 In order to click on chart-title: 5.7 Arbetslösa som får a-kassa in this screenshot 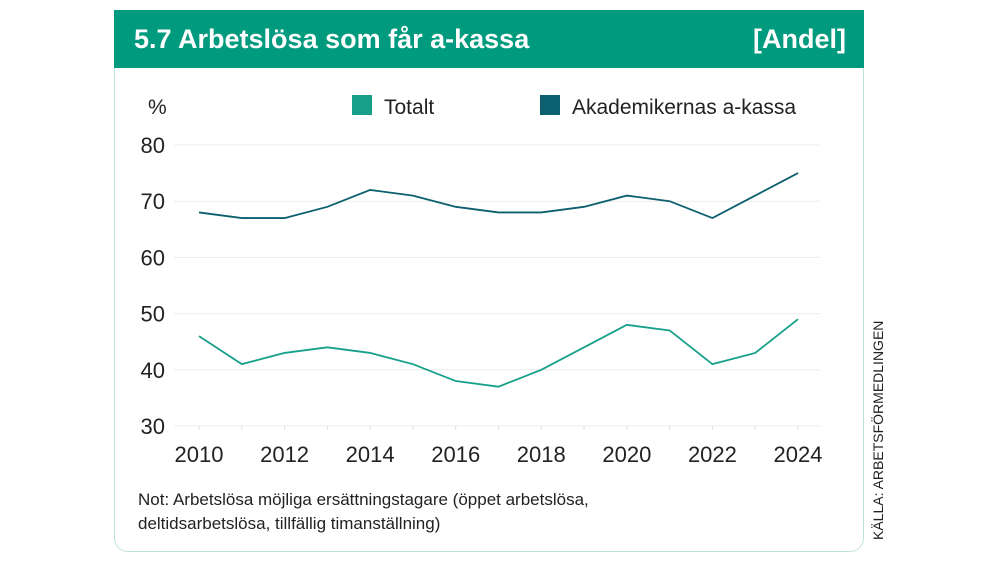, I will do `click(332, 39)`.